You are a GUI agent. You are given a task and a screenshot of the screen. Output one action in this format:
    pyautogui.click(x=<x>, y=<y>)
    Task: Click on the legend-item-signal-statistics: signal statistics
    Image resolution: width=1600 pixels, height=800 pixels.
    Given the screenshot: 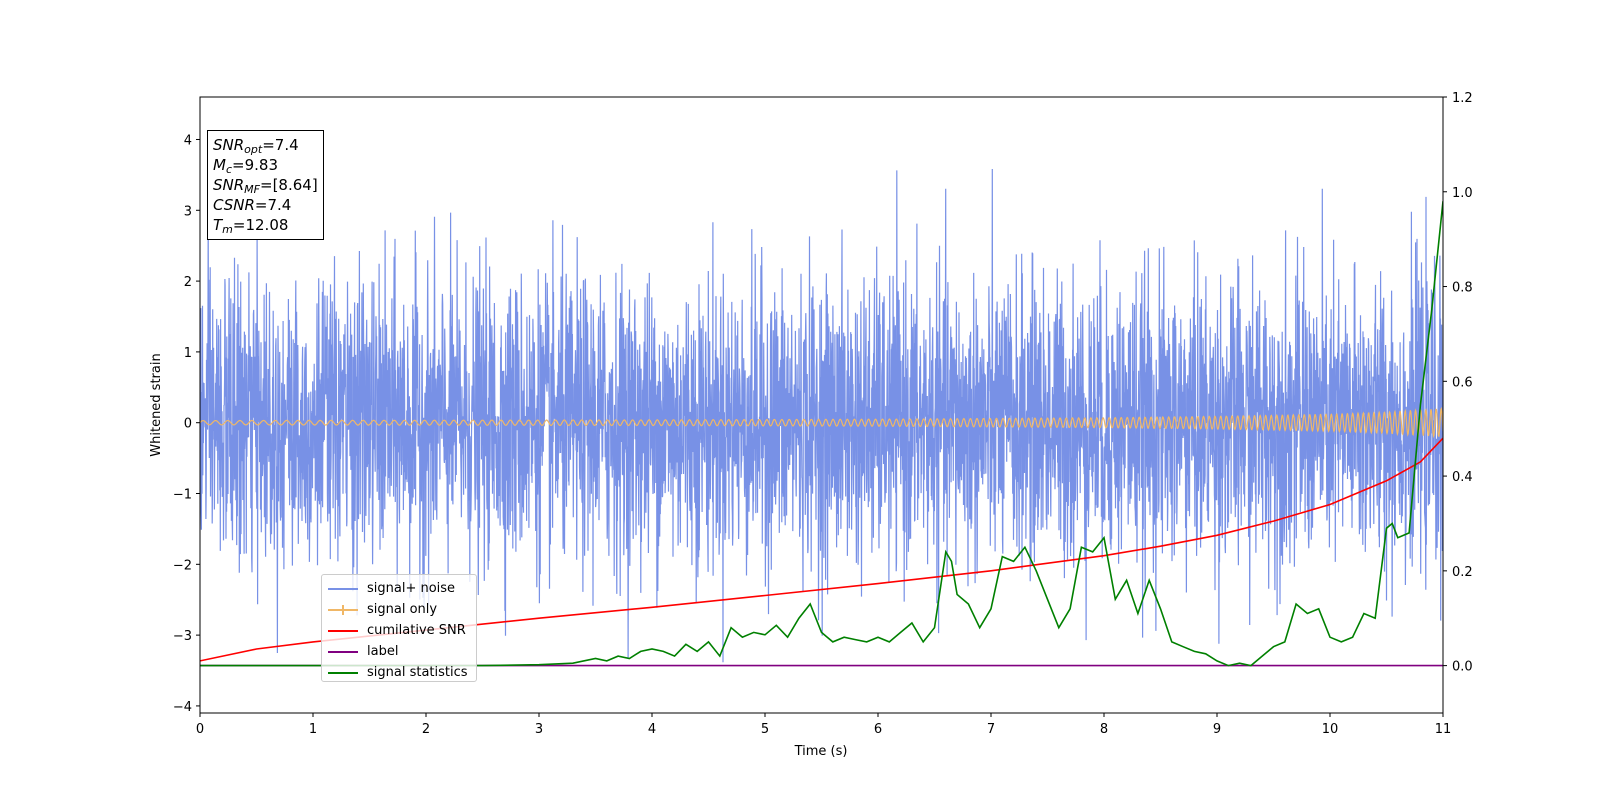 What is the action you would take?
    pyautogui.click(x=402, y=672)
    